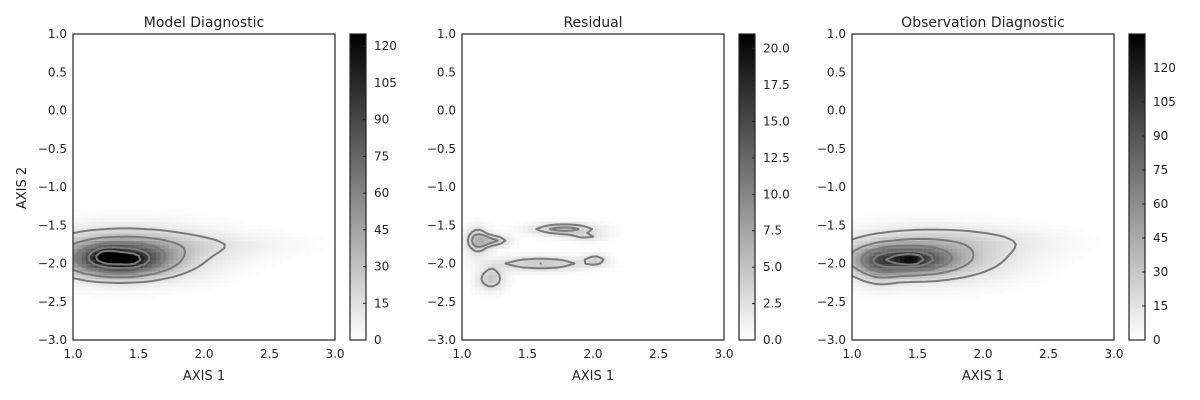 Image resolution: width=1200 pixels, height=400 pixels. Describe the element at coordinates (1048, 354) in the screenshot. I see `x-tick-label: 2.5` at that location.